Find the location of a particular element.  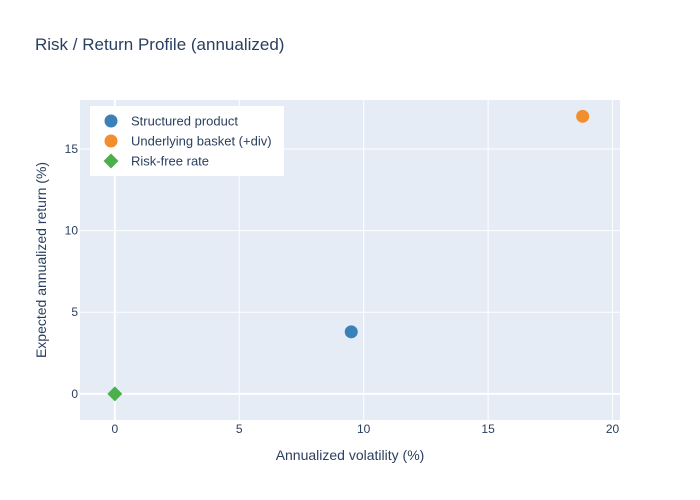

legend-label: Underlying basket (+div) is located at coordinates (201, 141).